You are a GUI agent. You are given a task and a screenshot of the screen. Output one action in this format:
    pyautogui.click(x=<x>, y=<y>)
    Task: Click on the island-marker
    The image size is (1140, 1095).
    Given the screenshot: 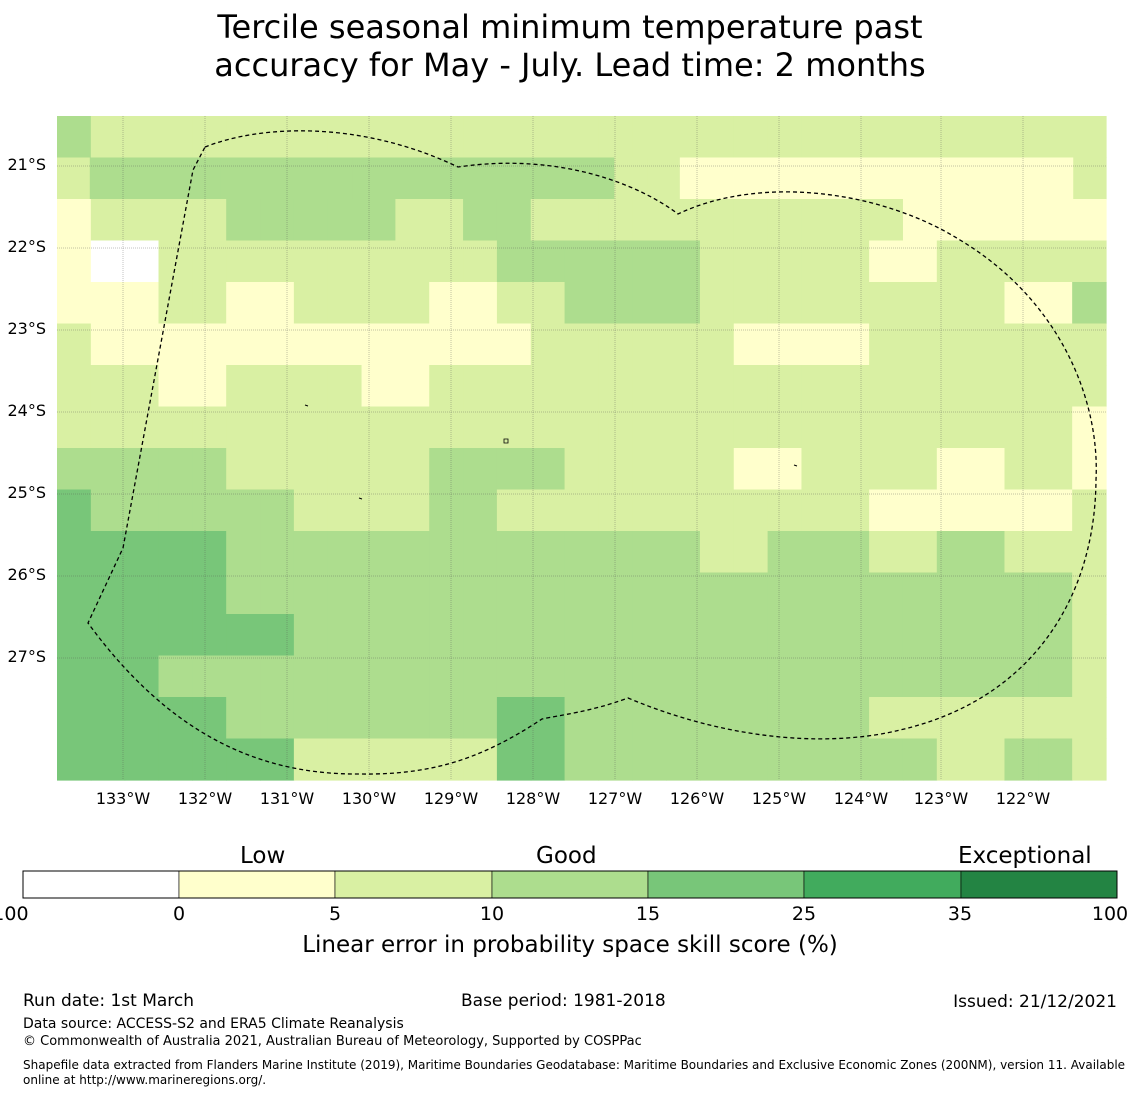 What is the action you would take?
    pyautogui.click(x=306, y=405)
    